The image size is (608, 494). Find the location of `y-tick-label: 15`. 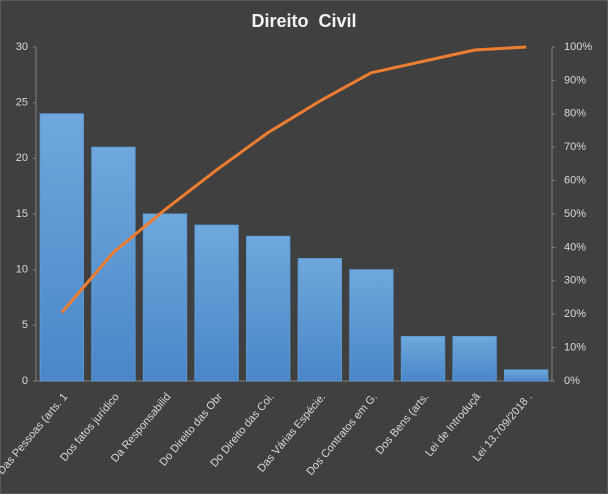

y-tick-label: 15 is located at coordinates (22, 214).